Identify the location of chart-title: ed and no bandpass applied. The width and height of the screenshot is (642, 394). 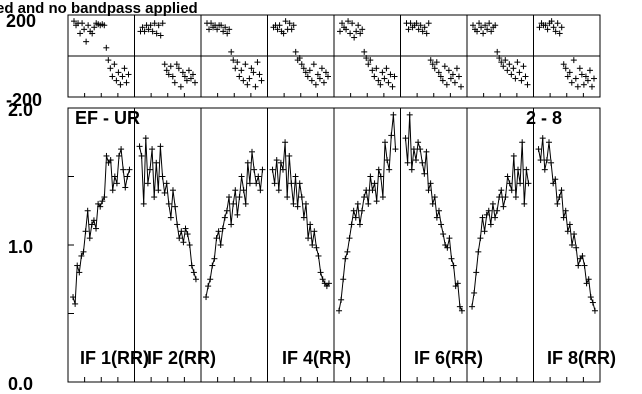
(99, 8).